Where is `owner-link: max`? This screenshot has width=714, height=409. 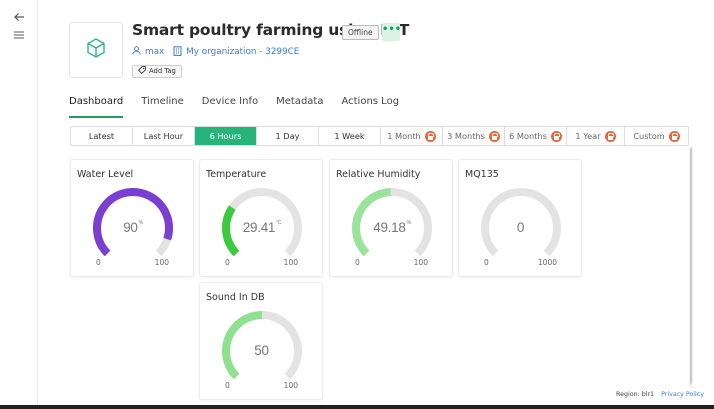 owner-link: max is located at coordinates (148, 52).